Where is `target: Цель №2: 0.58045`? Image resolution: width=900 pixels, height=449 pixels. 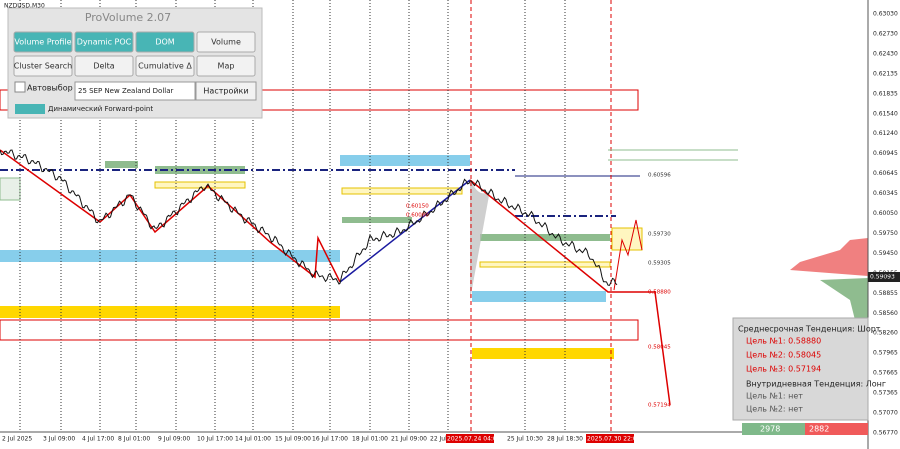 target: Цель №2: 0.58045 is located at coordinates (783, 355).